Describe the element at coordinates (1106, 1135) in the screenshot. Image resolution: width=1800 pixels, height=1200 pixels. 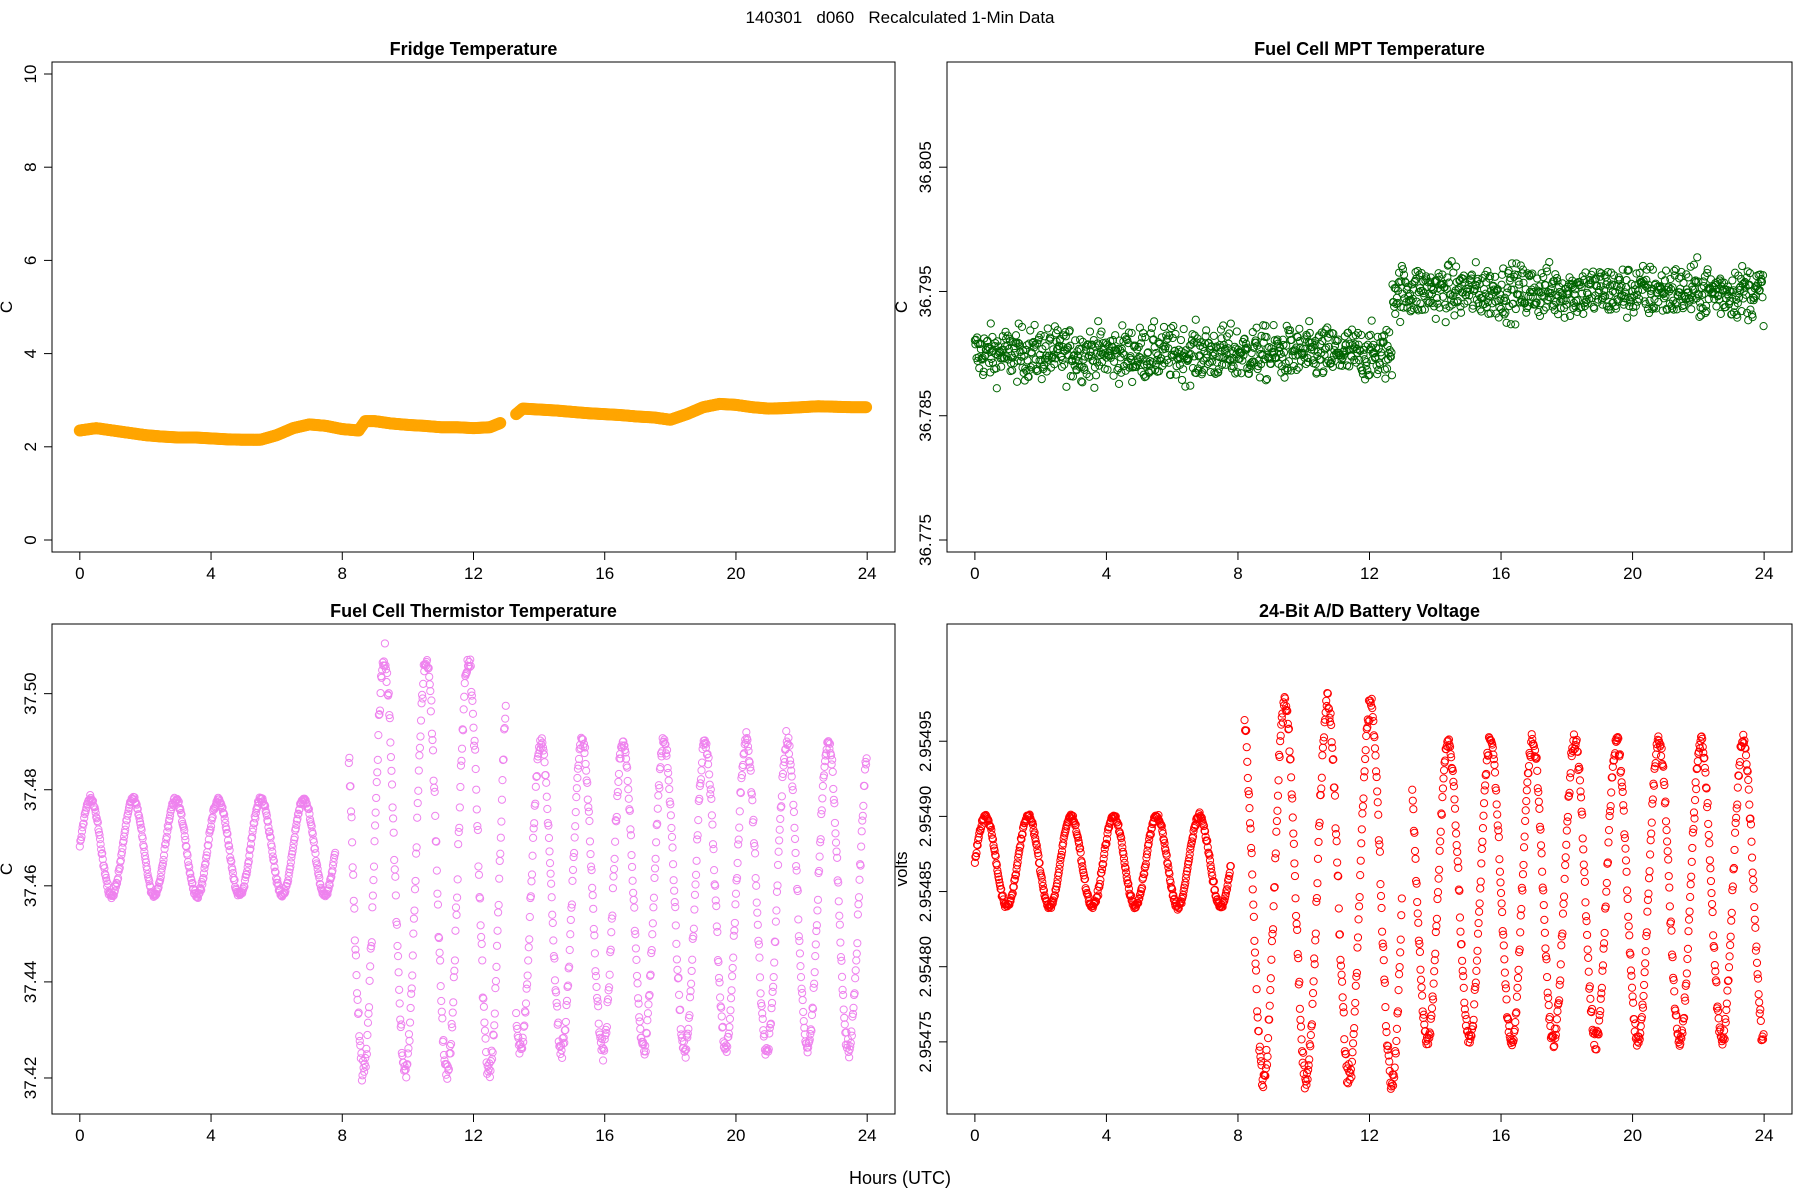
I see `x-tick-label: 4` at that location.